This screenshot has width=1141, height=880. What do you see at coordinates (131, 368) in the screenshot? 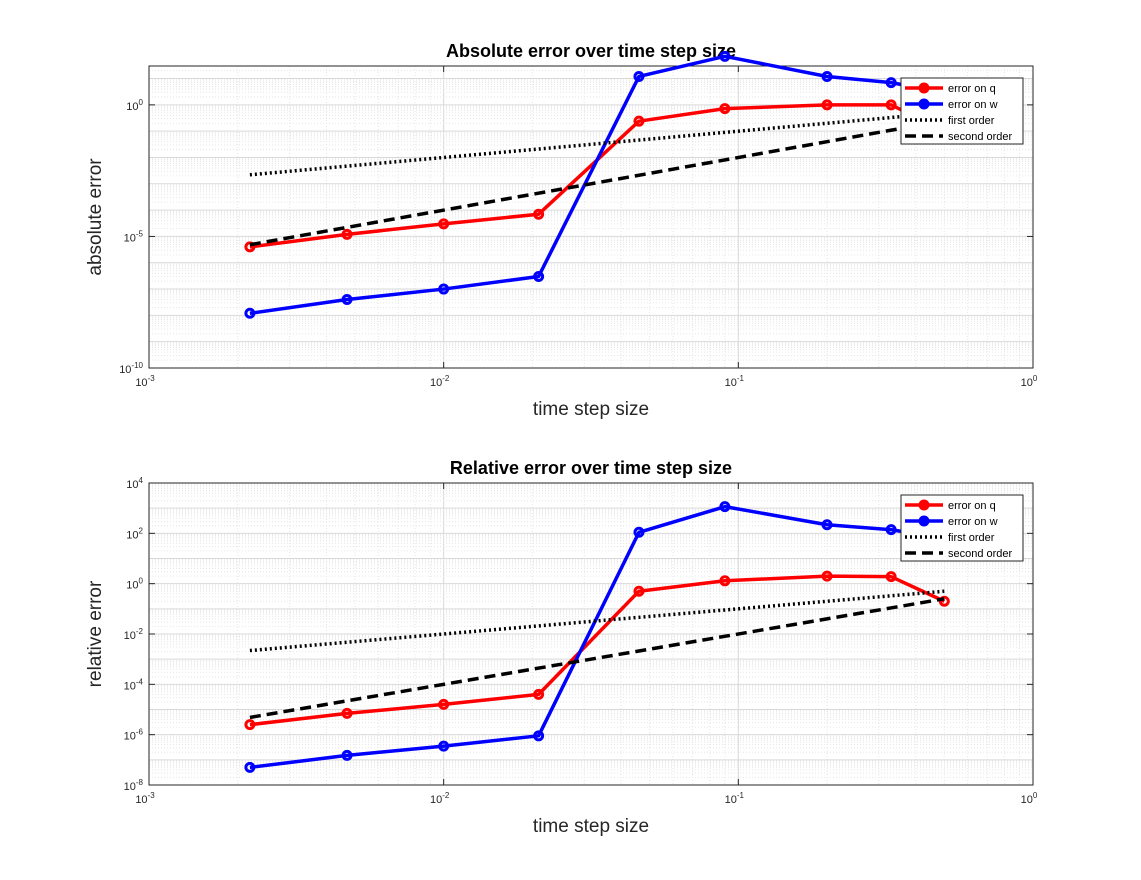
I see `y-tick-label: 10⁻¹⁰` at bounding box center [131, 368].